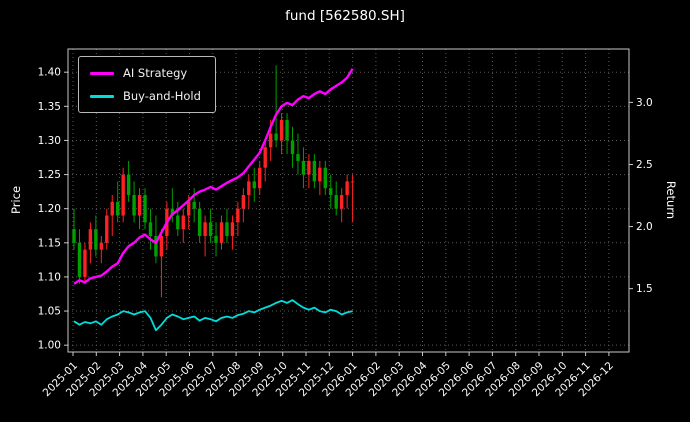 This screenshot has height=422, width=690. Describe the element at coordinates (49, 209) in the screenshot. I see `svg-text: 1.20` at that location.